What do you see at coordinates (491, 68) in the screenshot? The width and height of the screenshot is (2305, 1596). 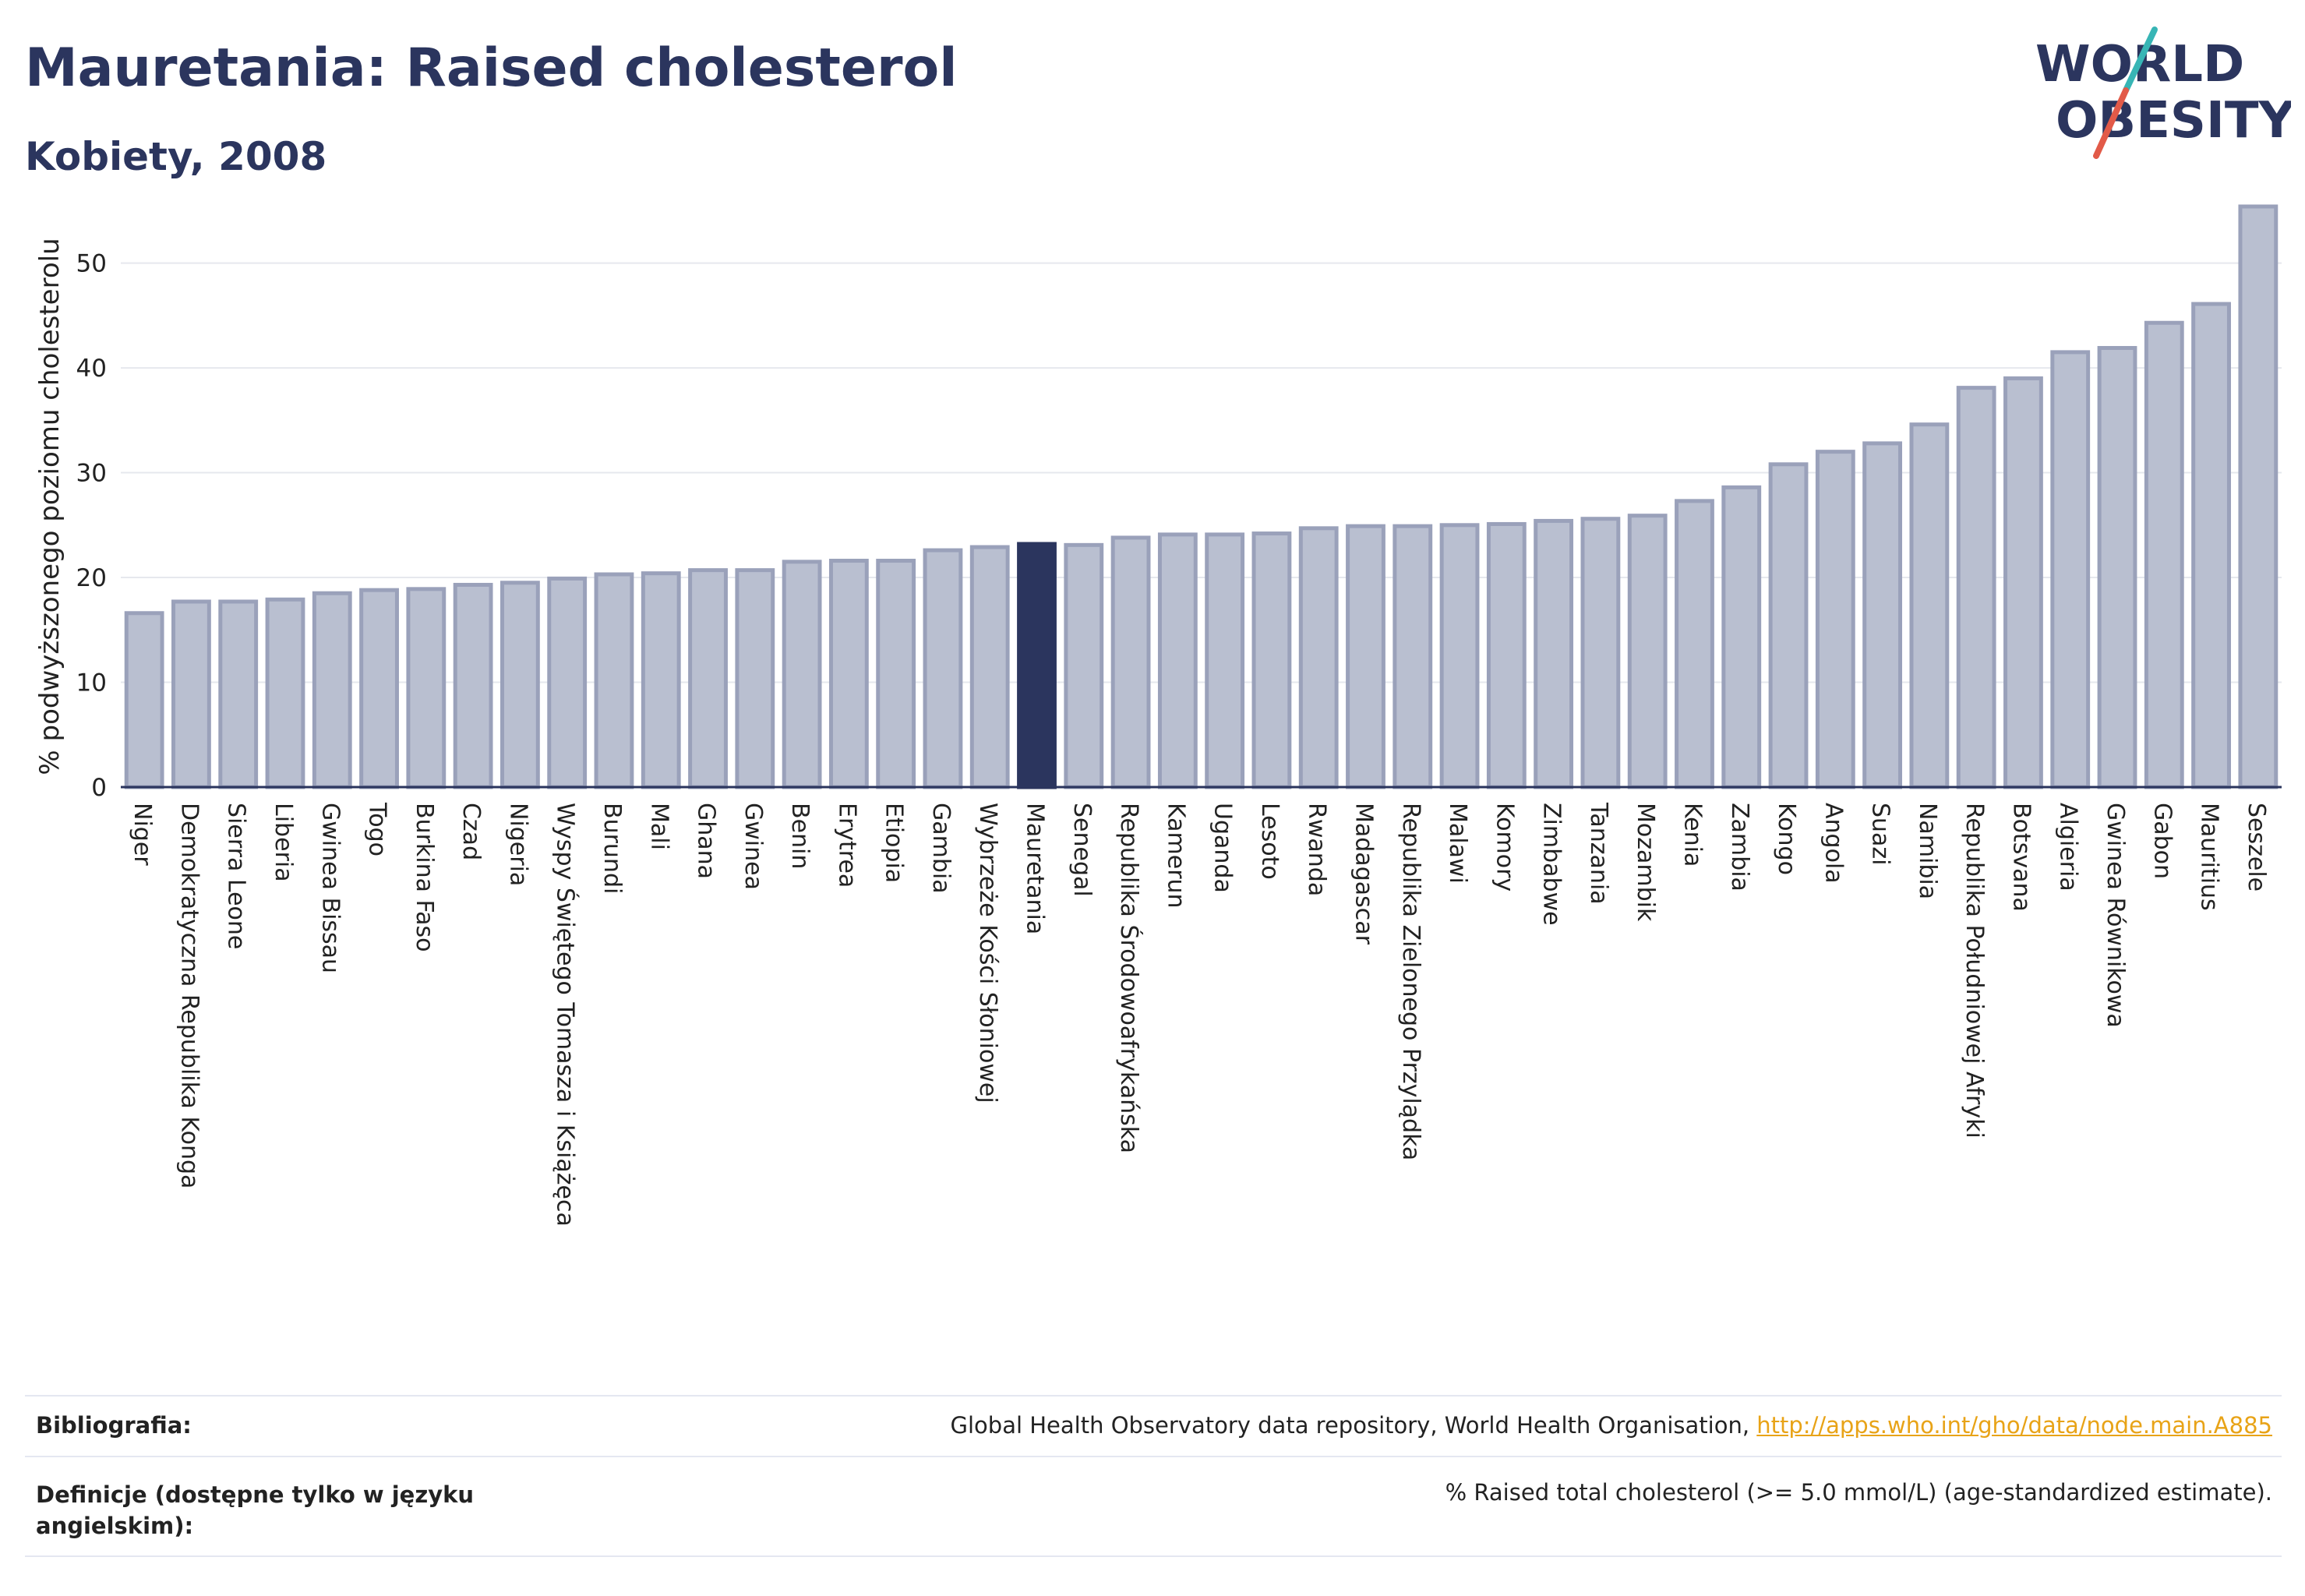 I see `page-title: Mauretania: Raised cholesterol` at bounding box center [491, 68].